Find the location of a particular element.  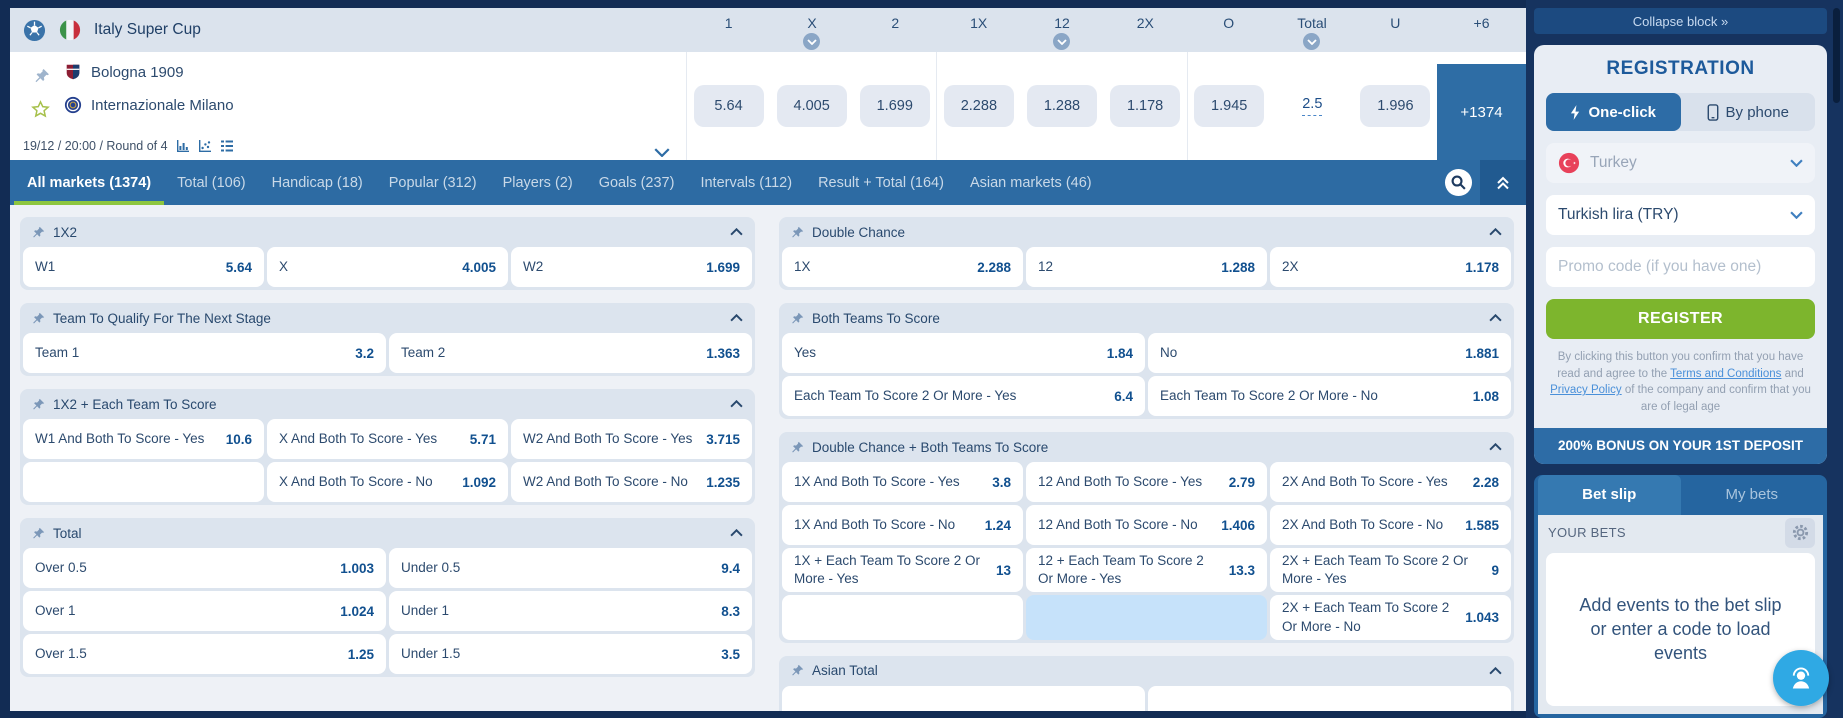

market-tab-asian-markets-46: Asian markets (46) is located at coordinates (1030, 182).